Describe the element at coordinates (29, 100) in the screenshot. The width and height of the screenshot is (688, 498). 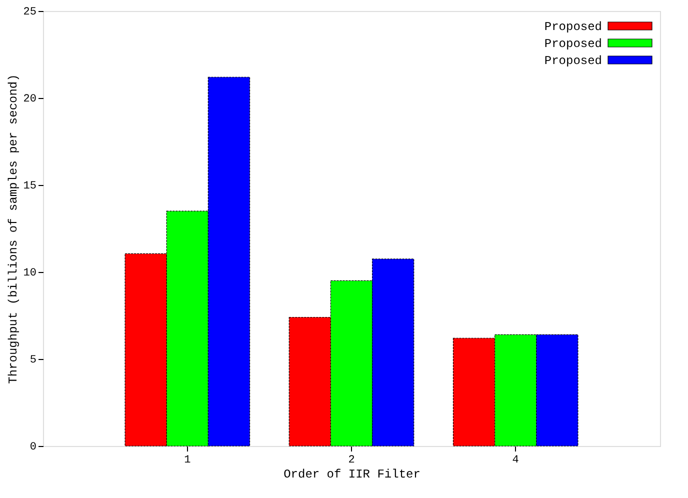
I see `y-tick-label: 20` at that location.